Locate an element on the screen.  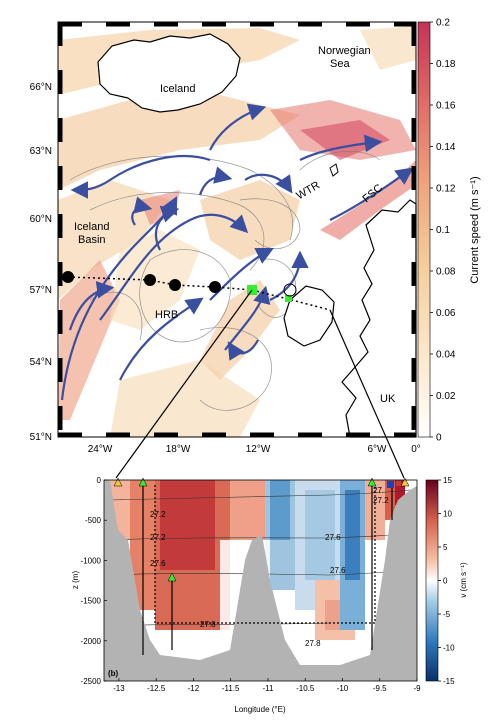
section-ytick-label: -2500 is located at coordinates (91, 681).